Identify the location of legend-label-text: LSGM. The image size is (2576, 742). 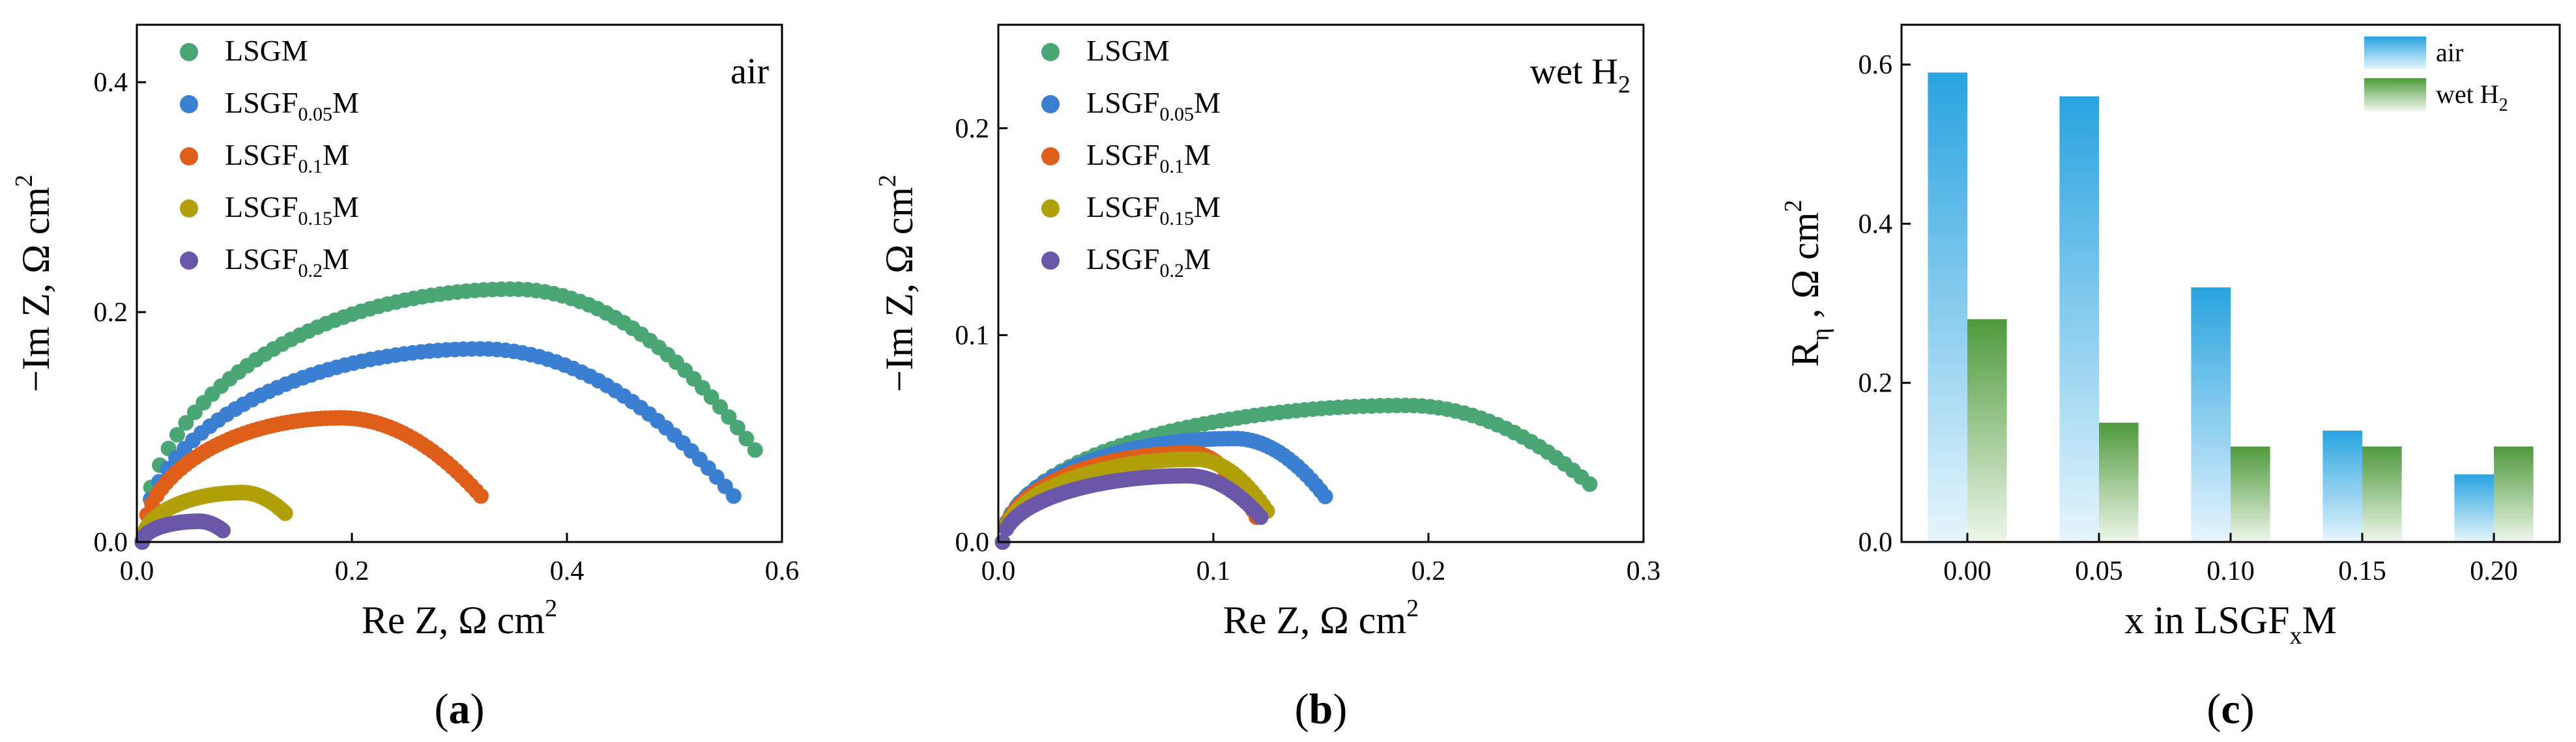
(1128, 51).